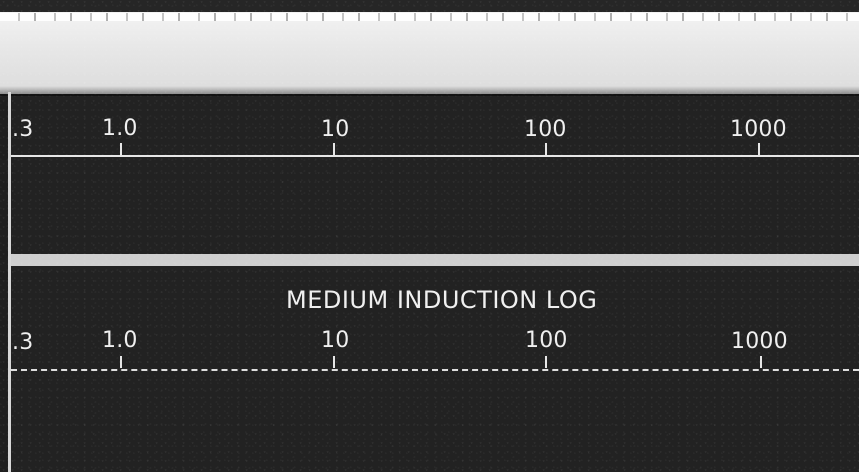  Describe the element at coordinates (335, 129) in the screenshot. I see `top-scale-label: 10` at that location.